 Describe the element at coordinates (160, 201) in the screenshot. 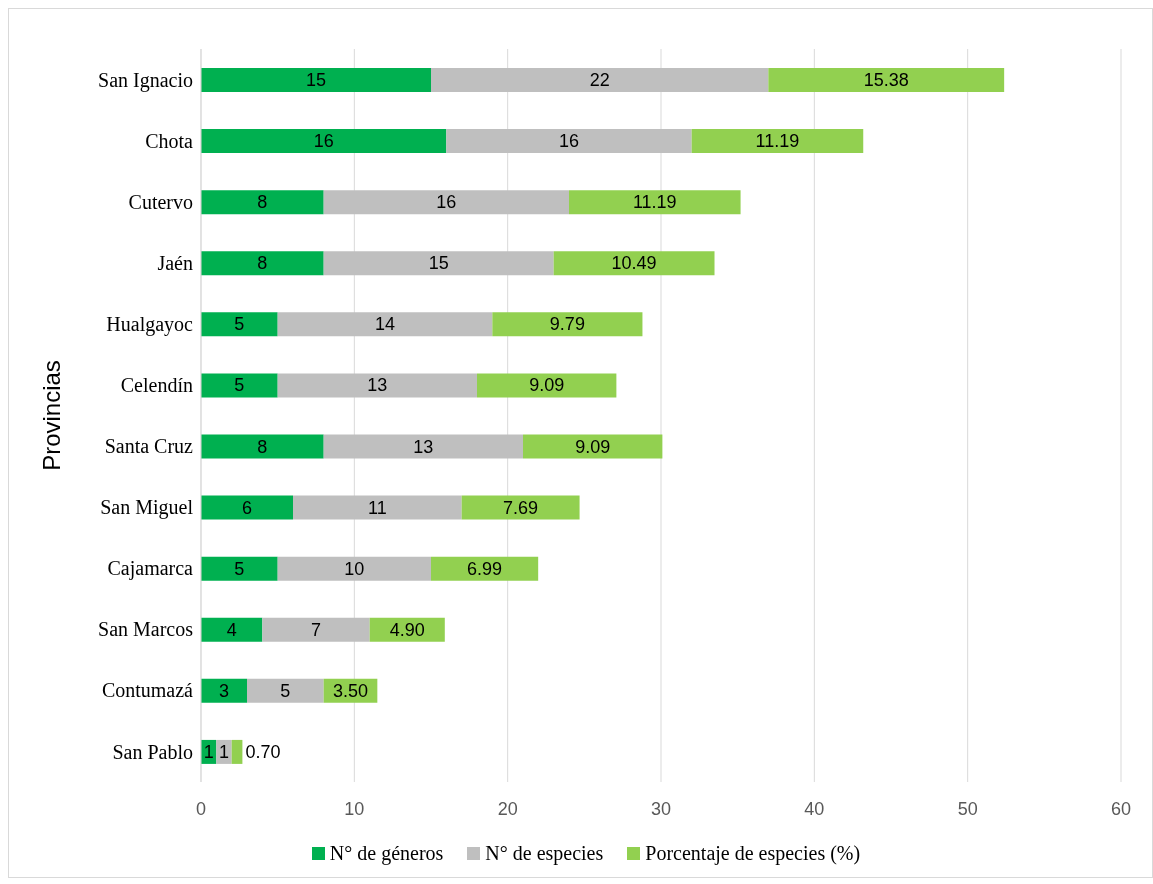

I see `y-tick-label: Cutervo` at that location.